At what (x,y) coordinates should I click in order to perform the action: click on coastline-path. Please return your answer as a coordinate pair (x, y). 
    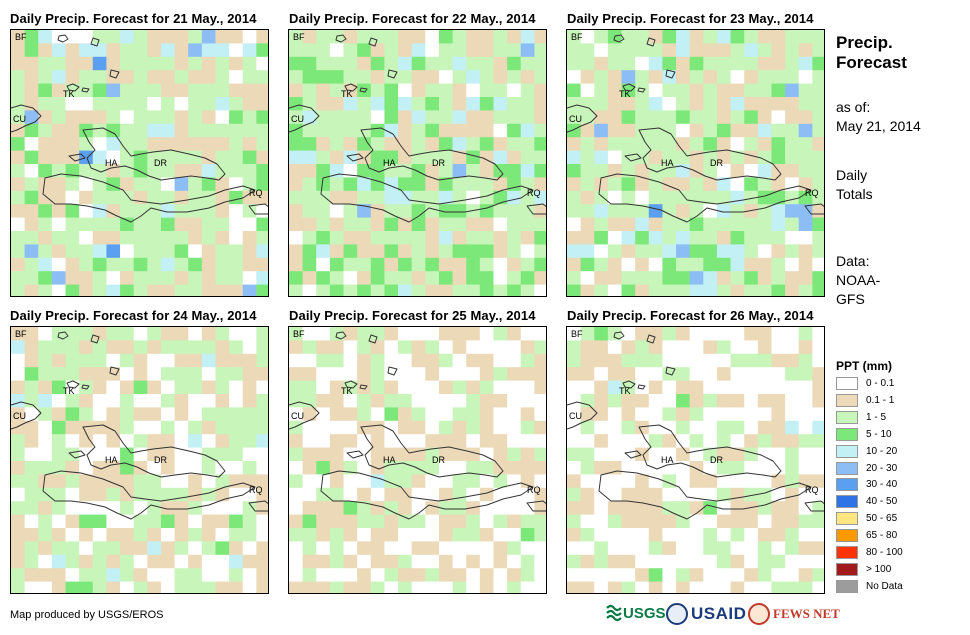
    Looking at the image, I should click on (582, 415).